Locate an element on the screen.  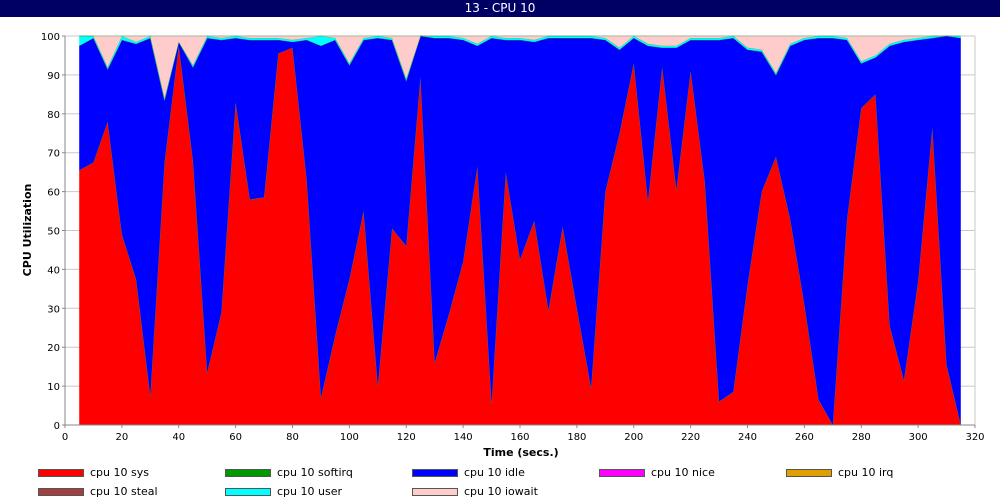
x-tick-label: 140 is located at coordinates (463, 437).